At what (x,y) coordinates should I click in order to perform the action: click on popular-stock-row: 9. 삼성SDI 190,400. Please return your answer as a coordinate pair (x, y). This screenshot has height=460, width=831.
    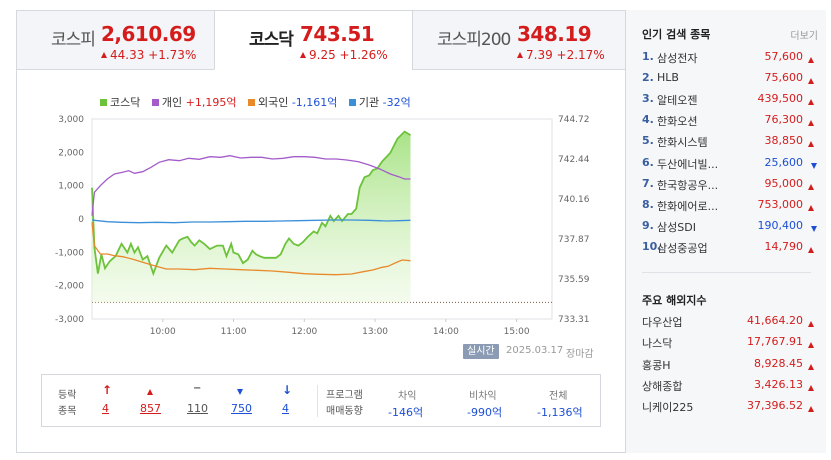
    Looking at the image, I should click on (730, 226).